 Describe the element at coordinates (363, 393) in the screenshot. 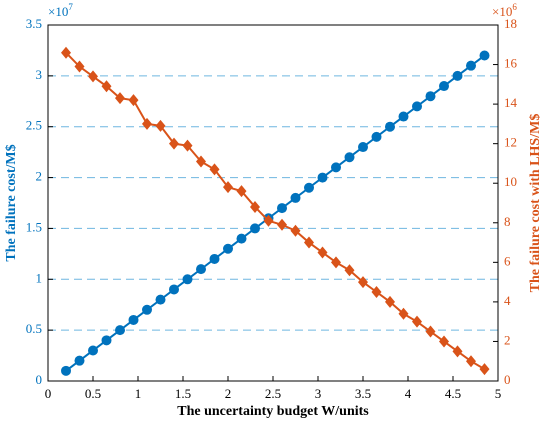

I see `x-tick-label: 3.5` at that location.